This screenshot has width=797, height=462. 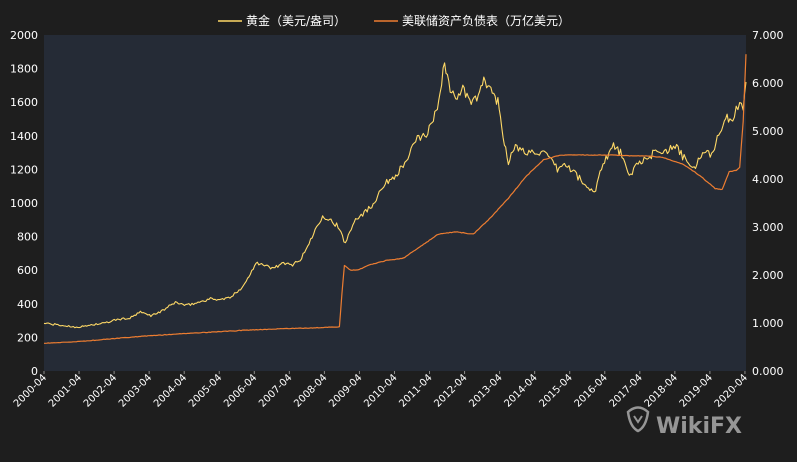 I want to click on y-left-tick-label: 1000, so click(x=24, y=203).